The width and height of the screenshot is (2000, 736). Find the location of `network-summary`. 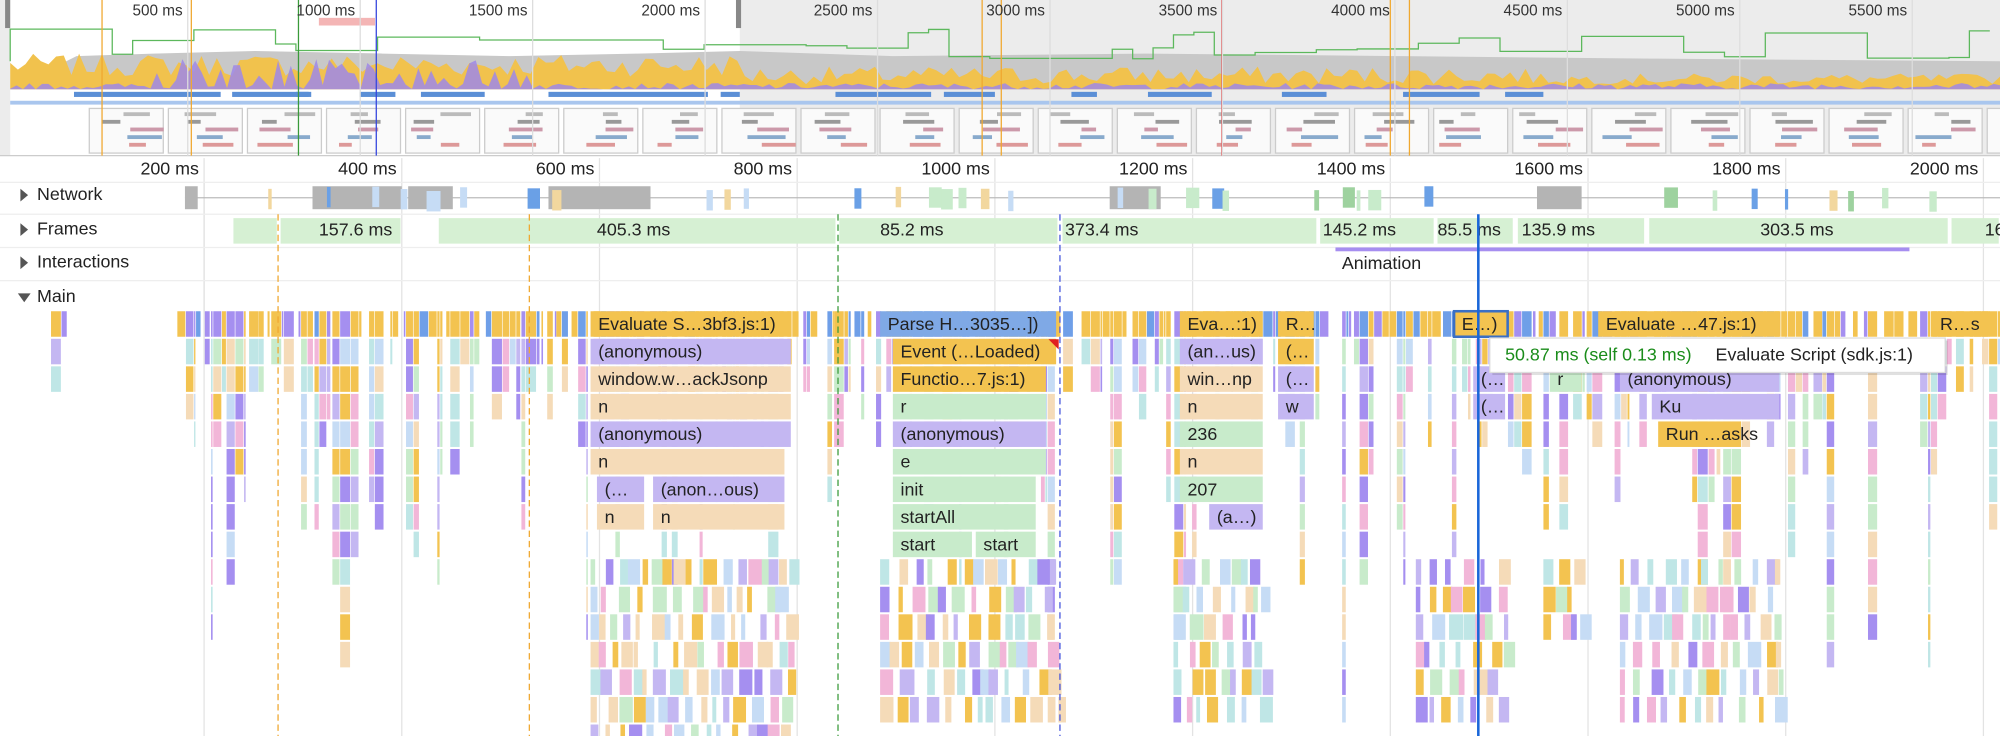

network-summary is located at coordinates (377, 94).